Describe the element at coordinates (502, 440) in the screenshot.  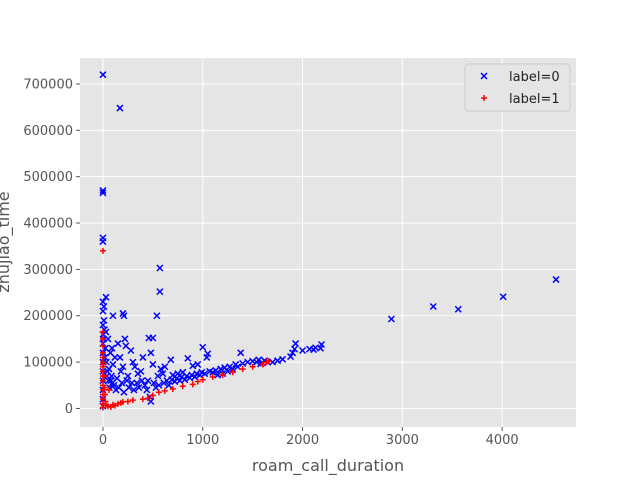
I see `x-tick-label: 4000` at that location.